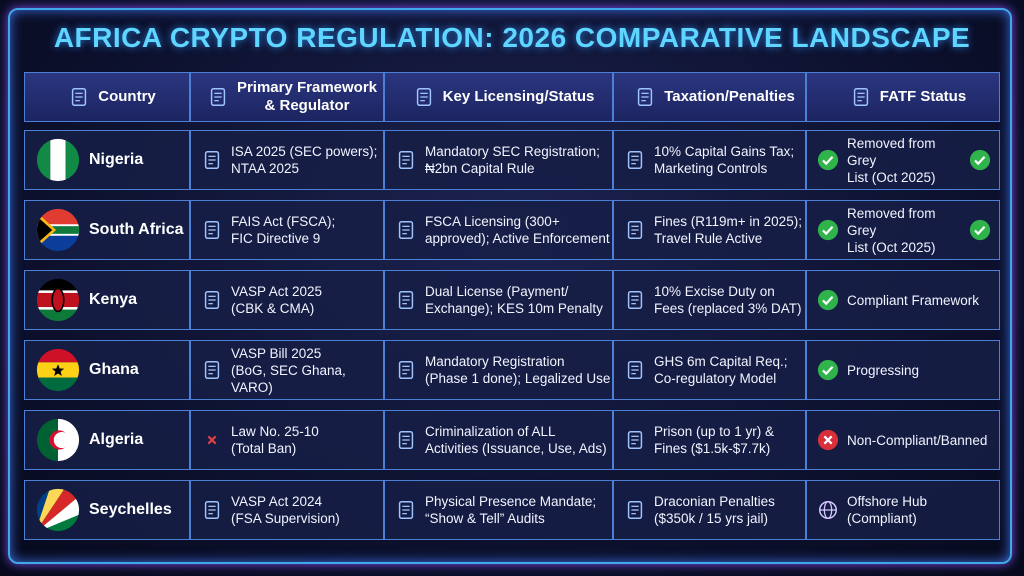  What do you see at coordinates (517, 238) in the screenshot?
I see `text-line: approved); Active Enforcement` at bounding box center [517, 238].